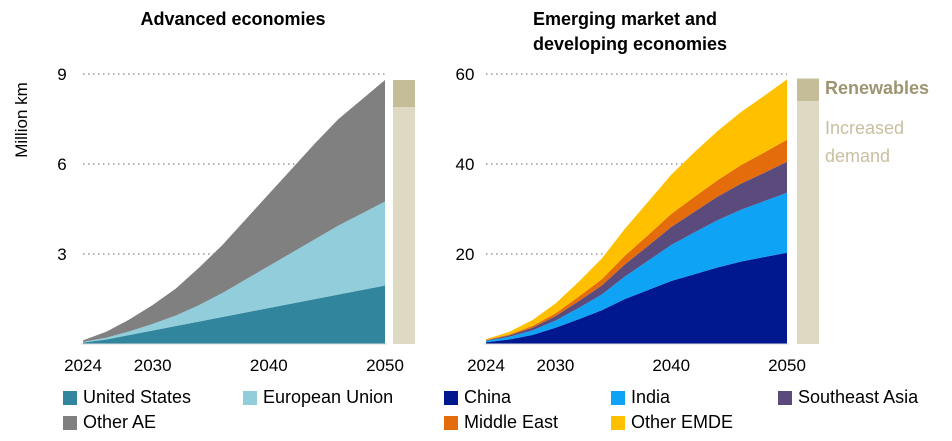 The height and width of the screenshot is (441, 952). I want to click on legend-label: Other EMDE, so click(682, 422).